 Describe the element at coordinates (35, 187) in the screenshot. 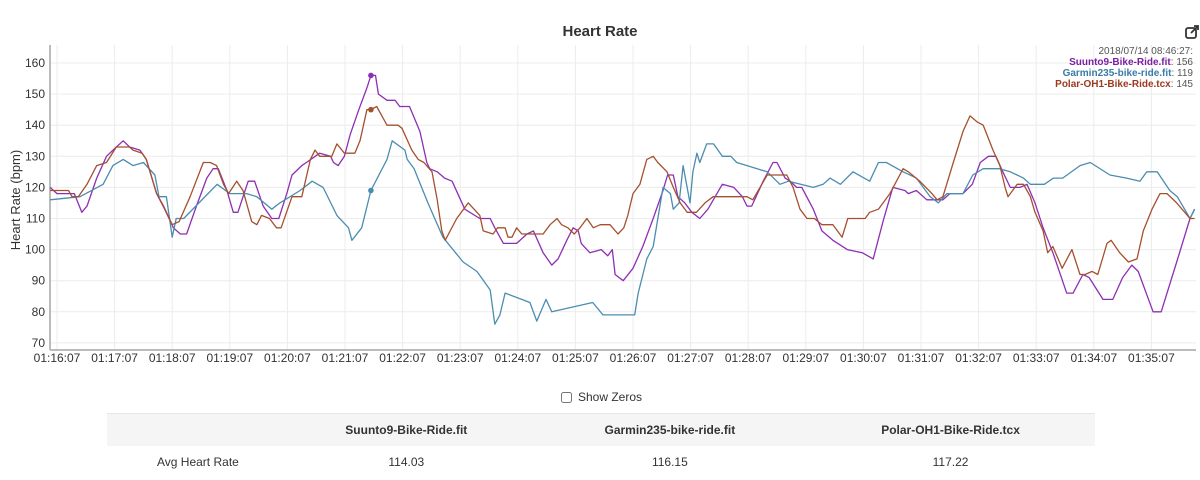

I see `y-tick-label: 120` at that location.